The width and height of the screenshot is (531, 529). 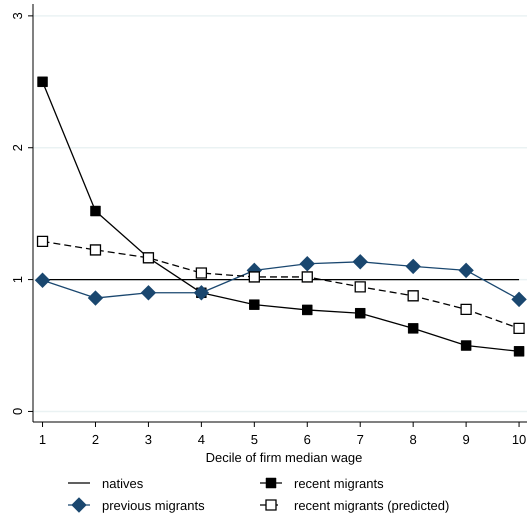 I want to click on legend-label: recent migrants (predicted), so click(x=372, y=505).